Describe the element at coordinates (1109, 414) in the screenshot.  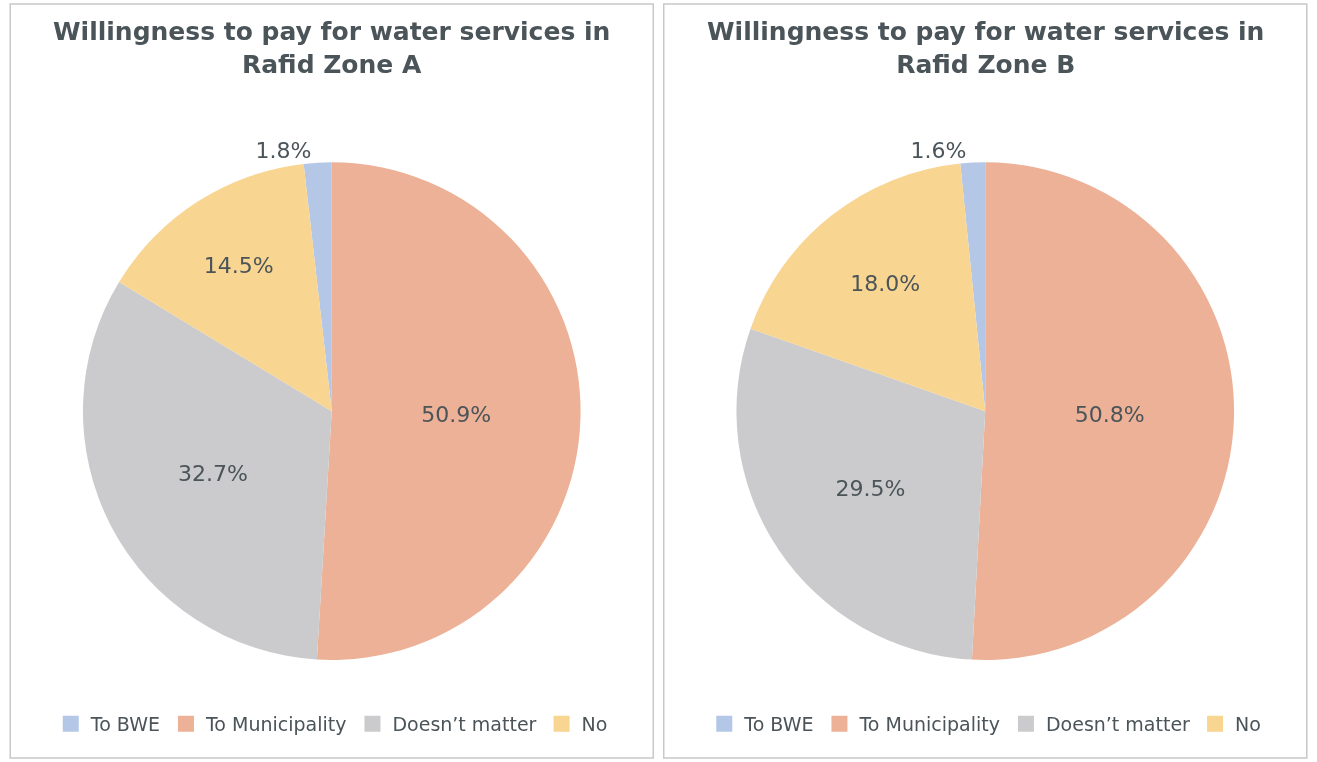
I see `data-label: 50.8%` at that location.